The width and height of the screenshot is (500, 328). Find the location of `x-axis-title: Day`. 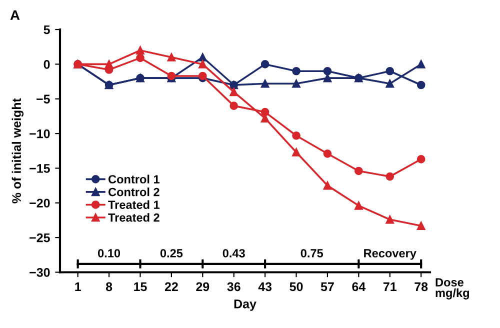

x-axis-title: Day is located at coordinates (245, 305).